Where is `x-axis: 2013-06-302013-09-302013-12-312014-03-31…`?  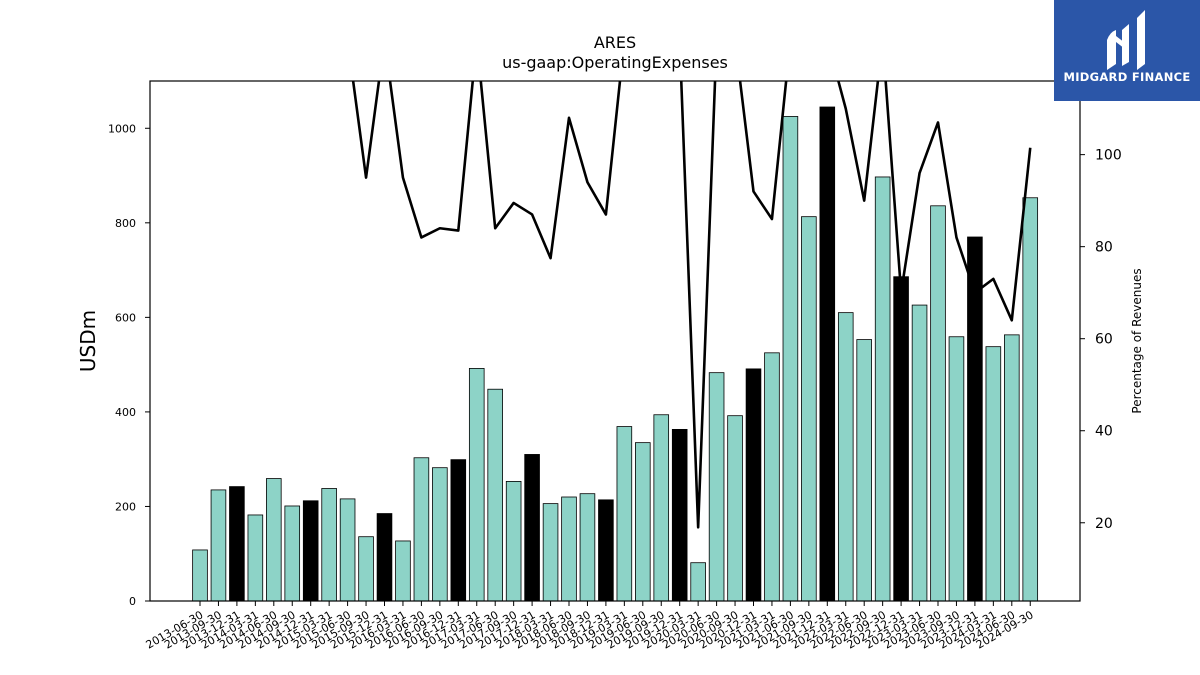
x-axis: 2013-06-302013-09-302013-12-312014-03-31… is located at coordinates (590, 626).